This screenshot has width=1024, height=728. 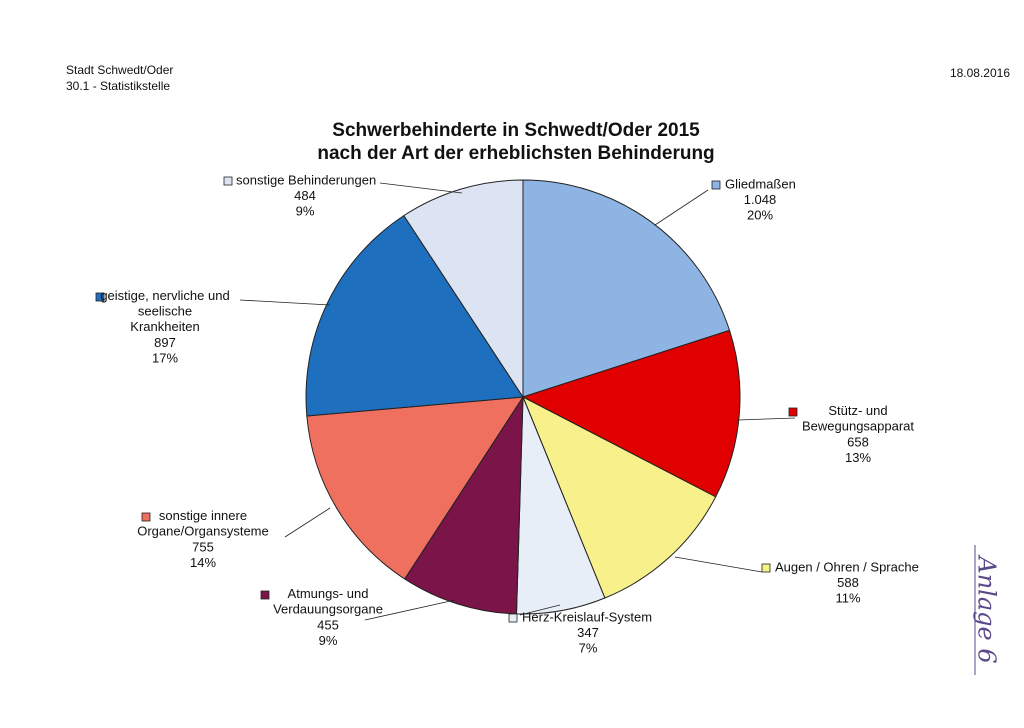 I want to click on value-label: 658, so click(x=858, y=441).